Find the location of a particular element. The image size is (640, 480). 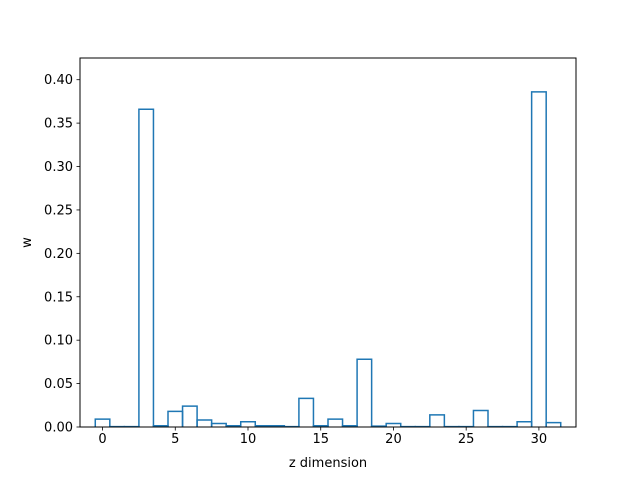

x-tick-label: 10 is located at coordinates (248, 439).